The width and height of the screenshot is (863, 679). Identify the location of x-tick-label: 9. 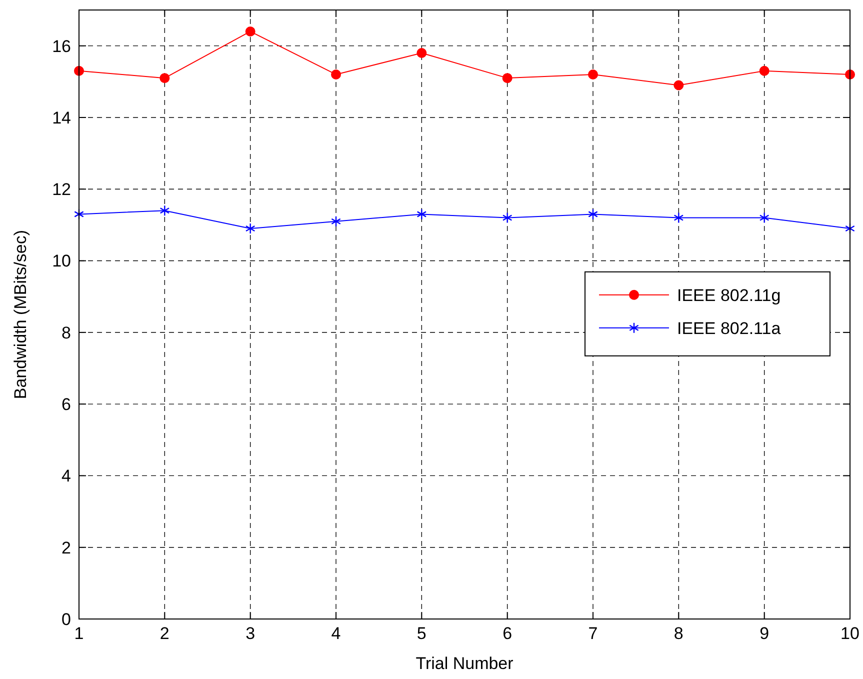
(765, 633).